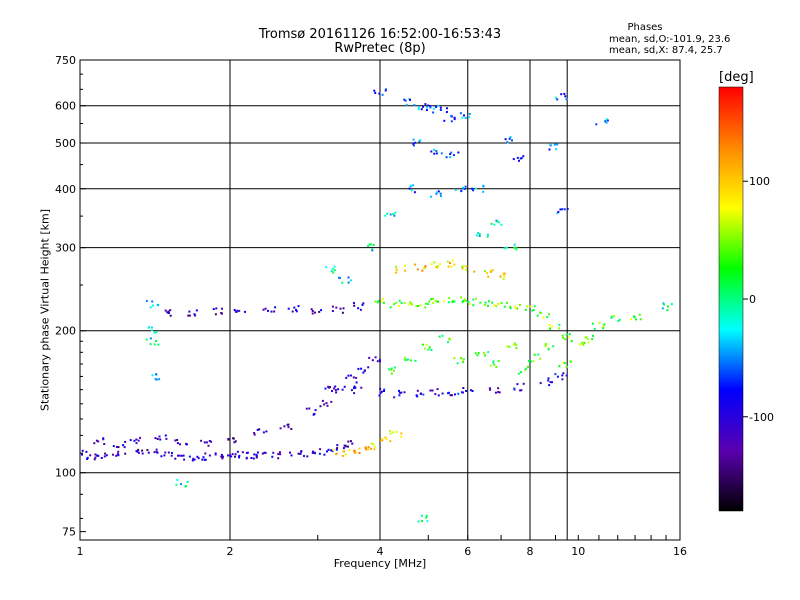 This screenshot has height=600, width=800. What do you see at coordinates (380, 48) in the screenshot?
I see `chart-subtitle: RwPretec (8p)` at bounding box center [380, 48].